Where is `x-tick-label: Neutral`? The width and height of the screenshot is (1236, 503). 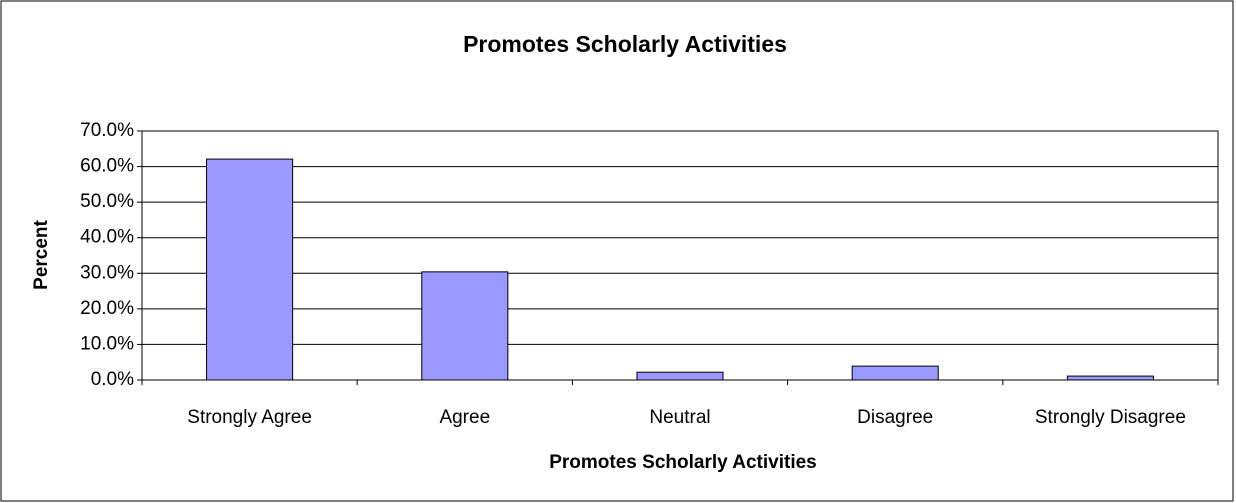 x-tick-label: Neutral is located at coordinates (679, 417).